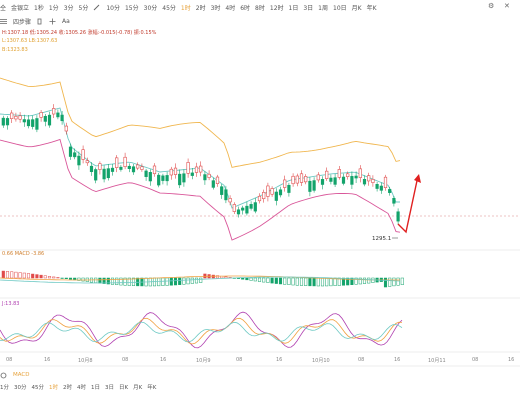 The height and width of the screenshot is (400, 520). I want to click on macd-legend: 0.66 MACD -3.86, so click(23, 254).